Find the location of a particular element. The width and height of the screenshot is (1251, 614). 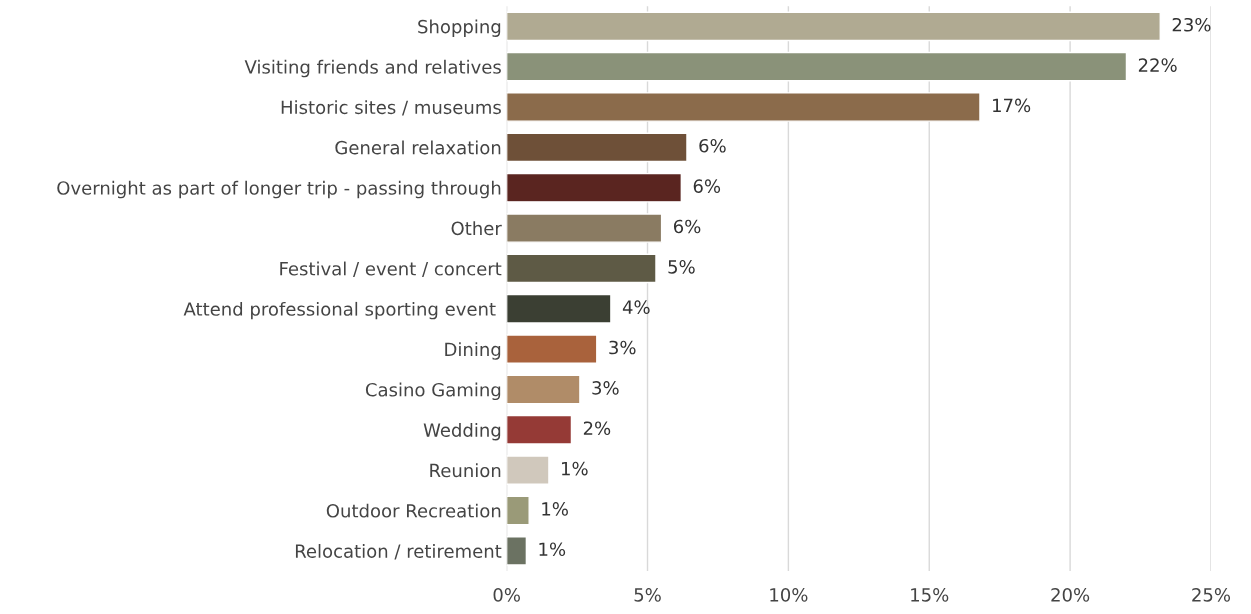

y-tick-label: Attend professional sporting event is located at coordinates (339, 310).